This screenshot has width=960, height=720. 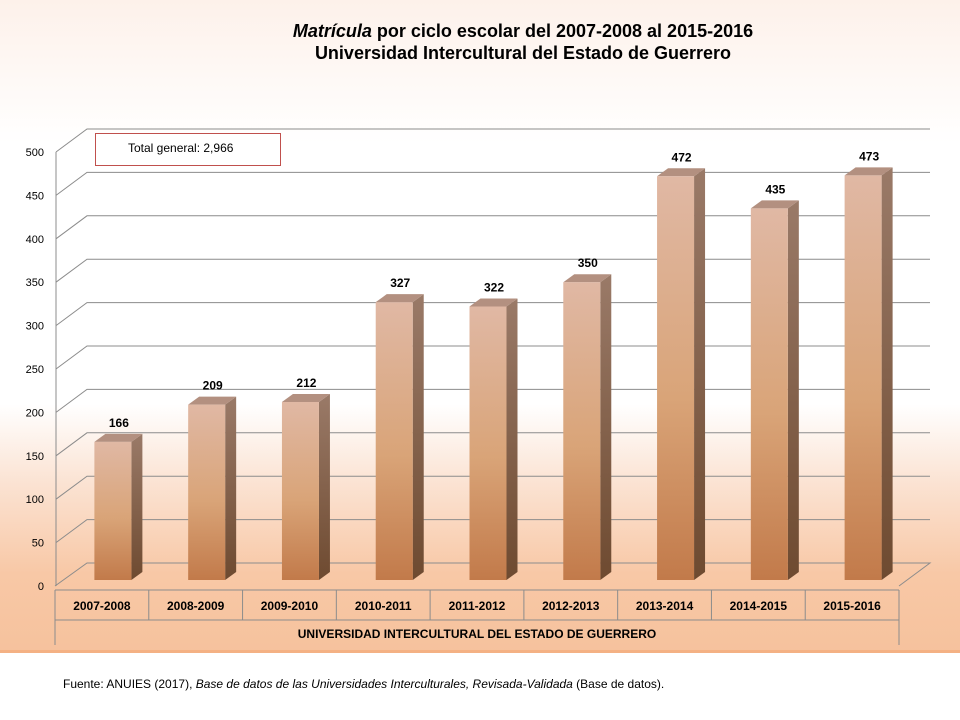 I want to click on data-label: 166, so click(x=119, y=423).